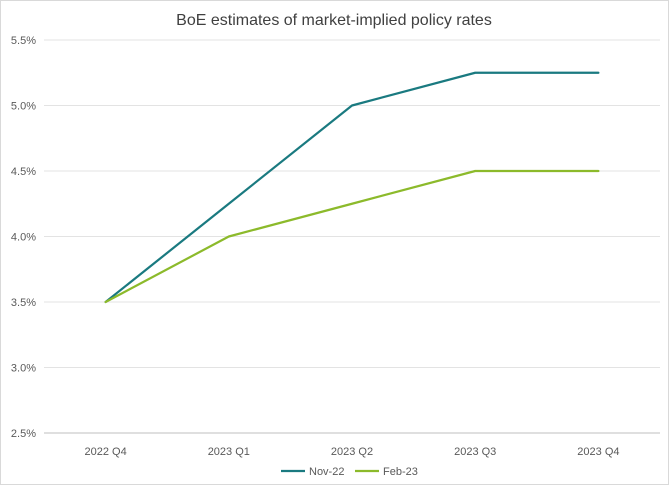 The height and width of the screenshot is (485, 669). Describe the element at coordinates (23, 434) in the screenshot. I see `y-tick-label: 2.5%` at that location.